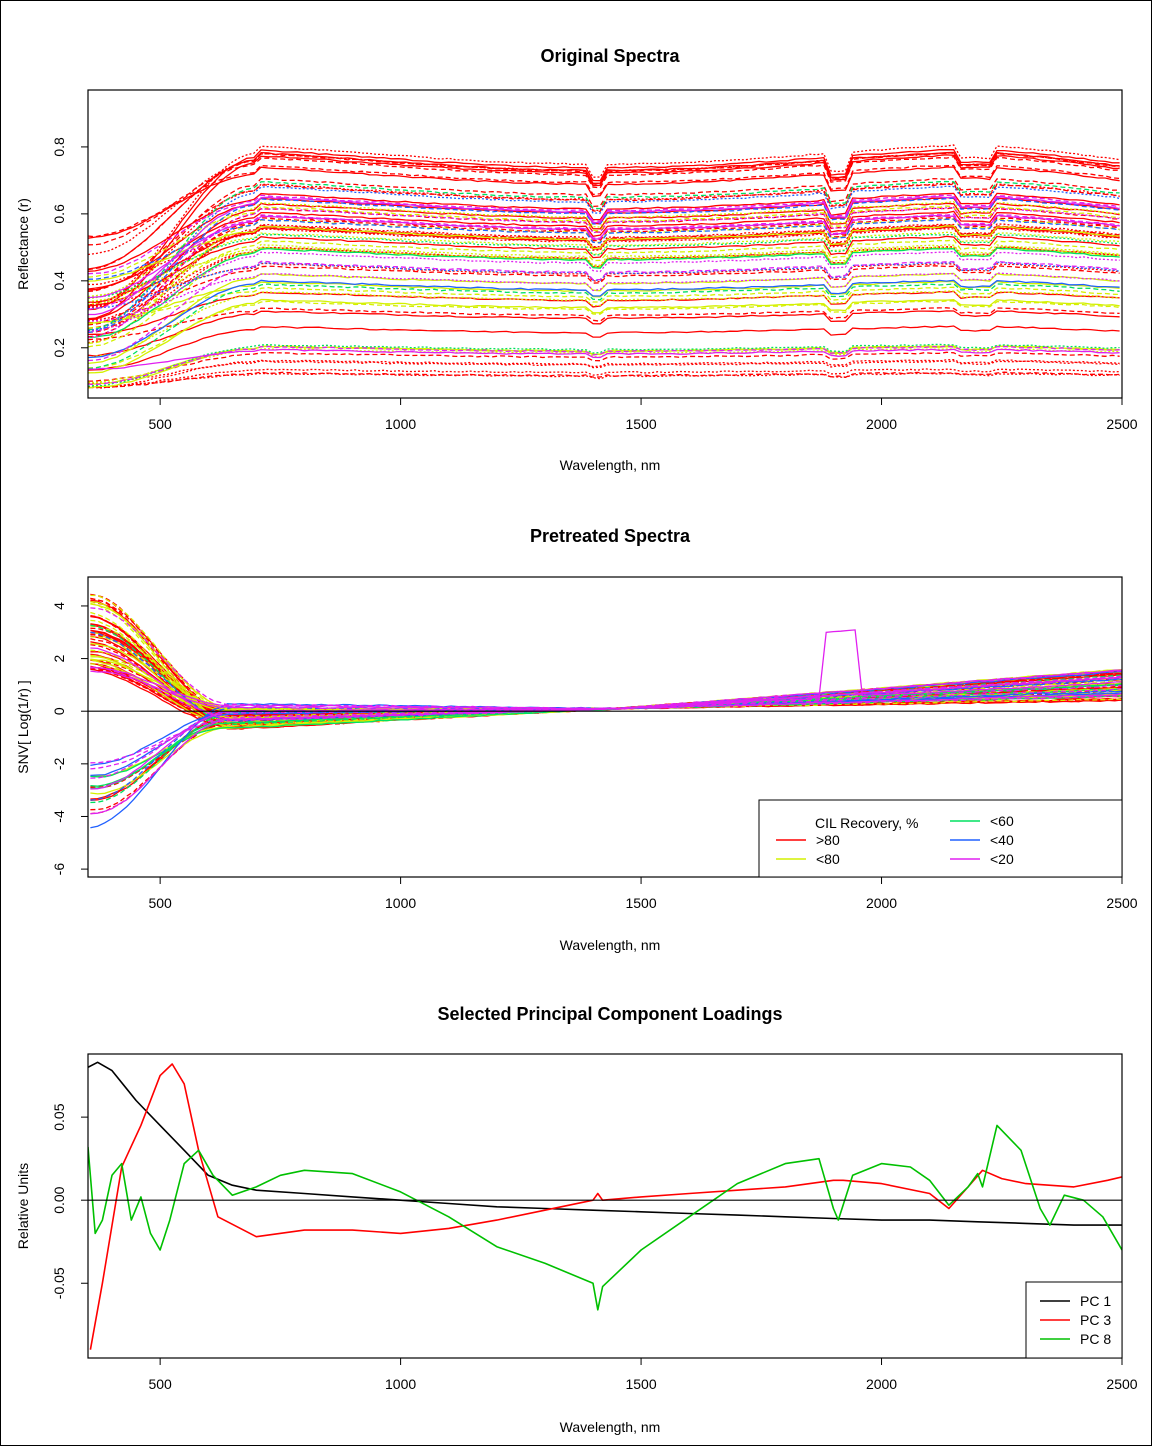 The width and height of the screenshot is (1154, 1448). What do you see at coordinates (1002, 821) in the screenshot?
I see `legend-label: <60` at bounding box center [1002, 821].